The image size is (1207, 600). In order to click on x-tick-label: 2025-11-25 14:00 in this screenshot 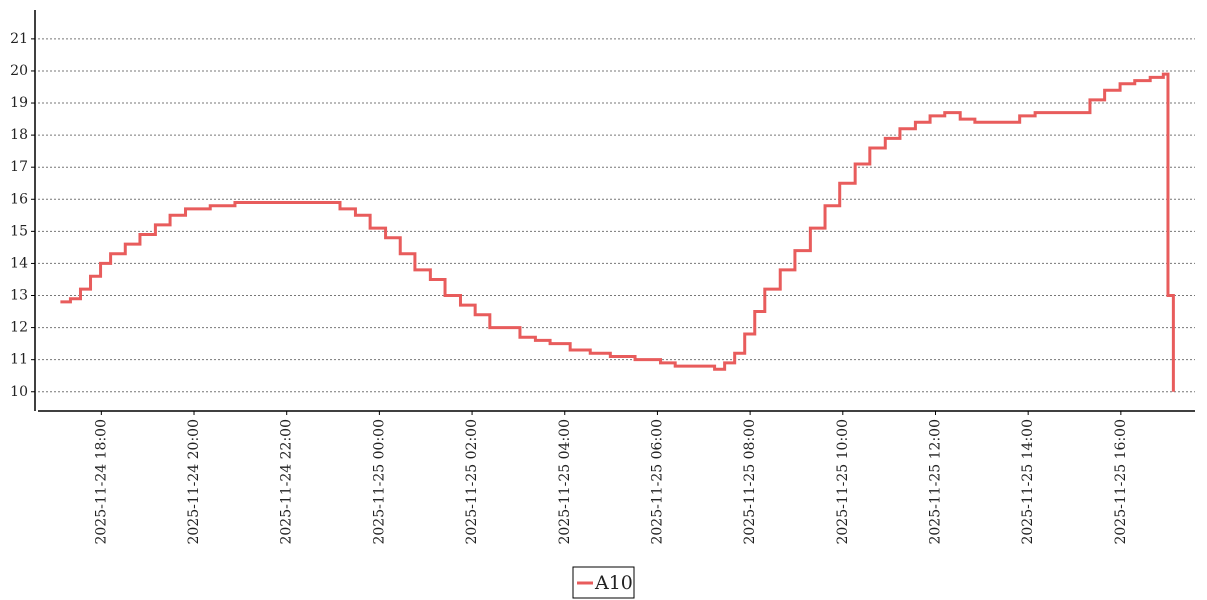, I will do `click(1028, 482)`.